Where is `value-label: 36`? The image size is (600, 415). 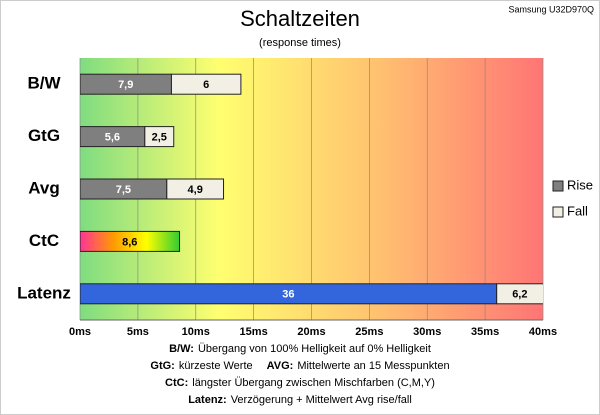
value-label: 36 is located at coordinates (288, 295).